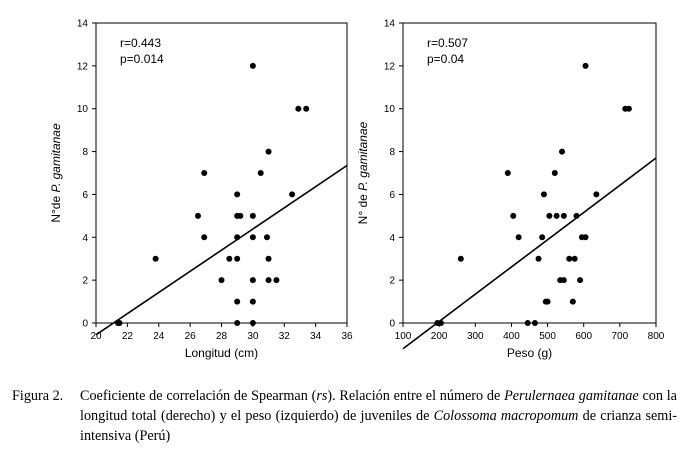 Image resolution: width=685 pixels, height=458 pixels. Describe the element at coordinates (142, 59) in the screenshot. I see `panel1-stat-annotation: p=0.014` at that location.